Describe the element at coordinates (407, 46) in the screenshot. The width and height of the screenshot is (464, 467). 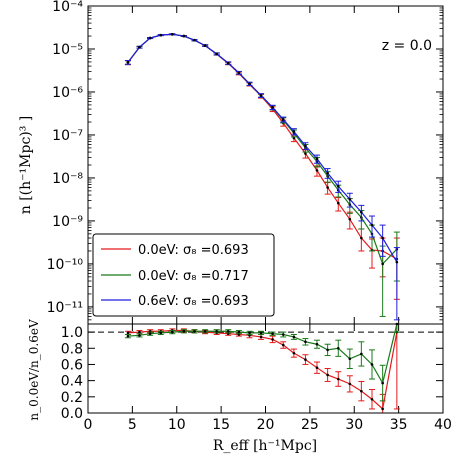
I see `redshift-annotation: z = 0.0` at that location.